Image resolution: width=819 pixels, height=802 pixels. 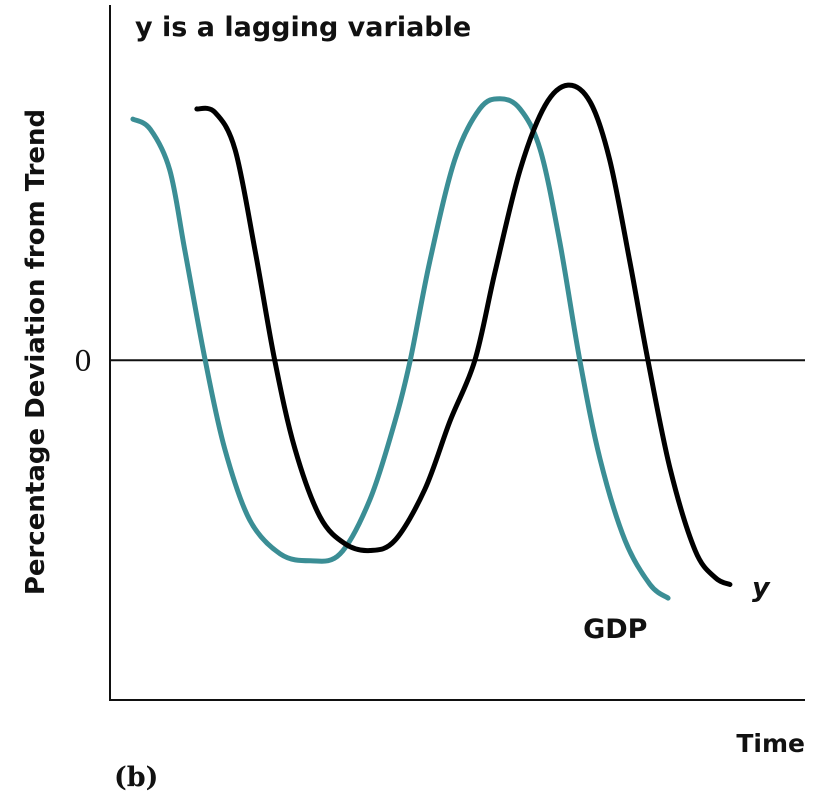 What do you see at coordinates (36, 352) in the screenshot?
I see `y-axis-label: Percentage Deviation from Trend` at bounding box center [36, 352].